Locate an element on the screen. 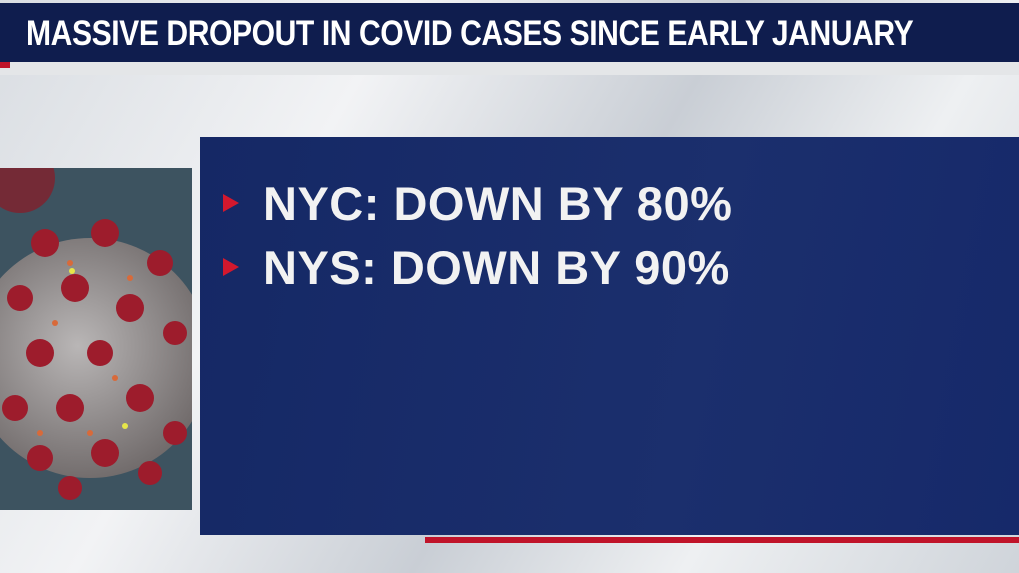  bullet-text: NYC: DOWN BY 80% is located at coordinates (498, 203).